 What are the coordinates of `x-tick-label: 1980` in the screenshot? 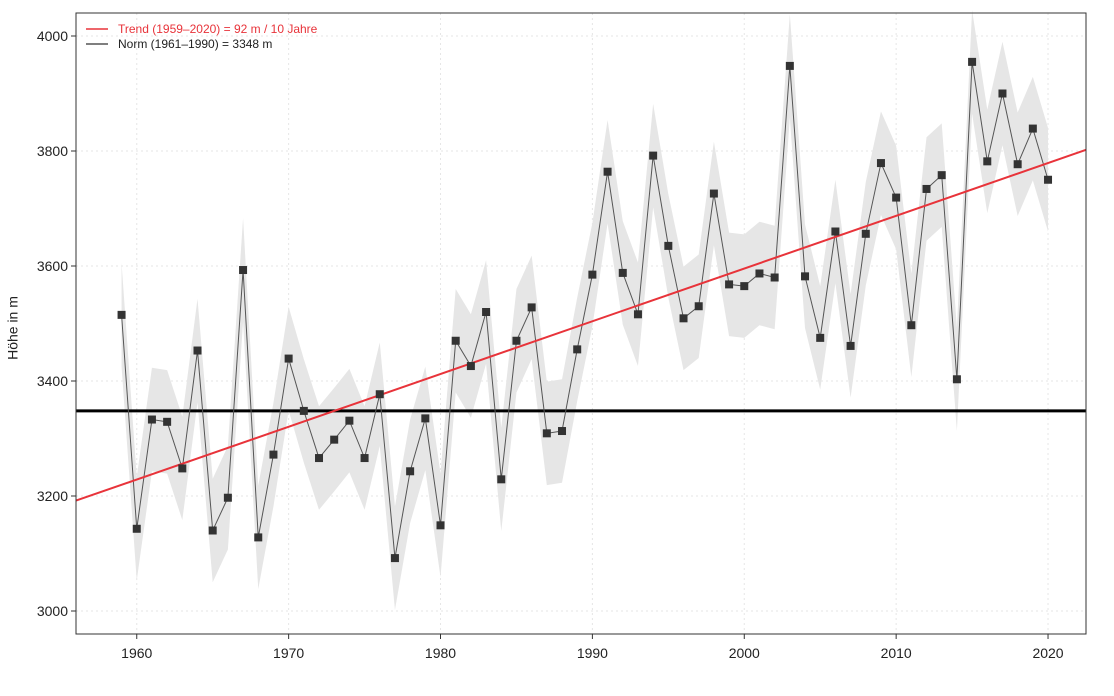 It's located at (440, 653).